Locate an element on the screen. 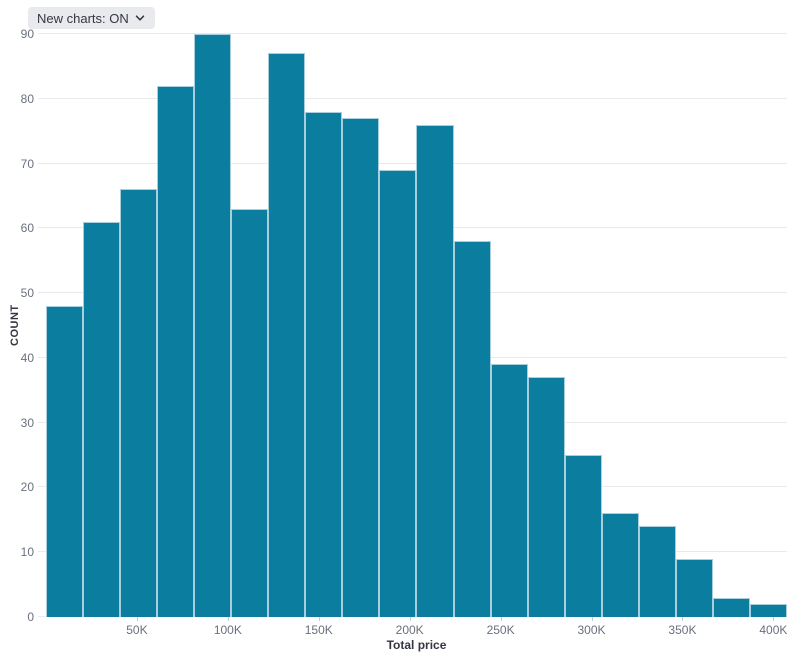 This screenshot has height=661, width=800. y-axis: 0 10 20 30 40 50 60 70 80 90 is located at coordinates (17, 325).